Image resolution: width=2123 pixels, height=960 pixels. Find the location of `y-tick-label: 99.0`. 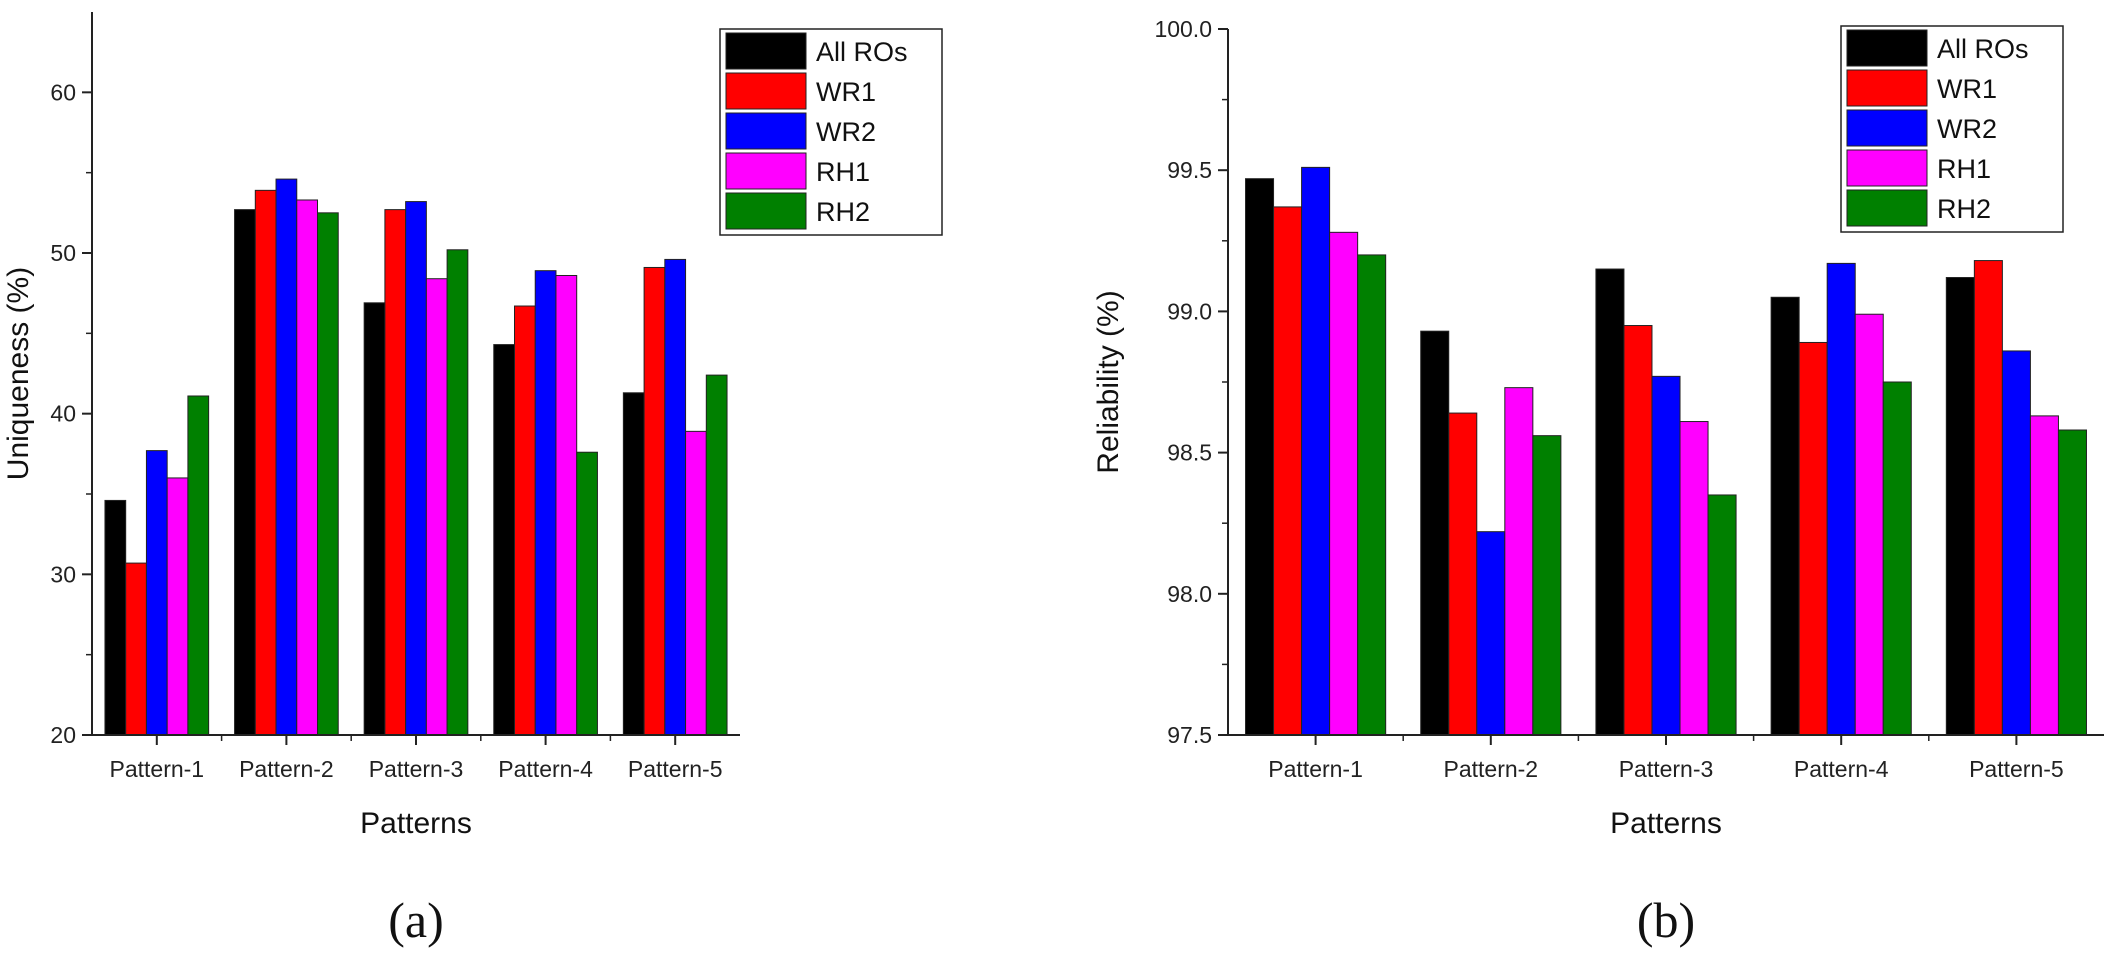

y-tick-label: 99.0 is located at coordinates (1189, 311).